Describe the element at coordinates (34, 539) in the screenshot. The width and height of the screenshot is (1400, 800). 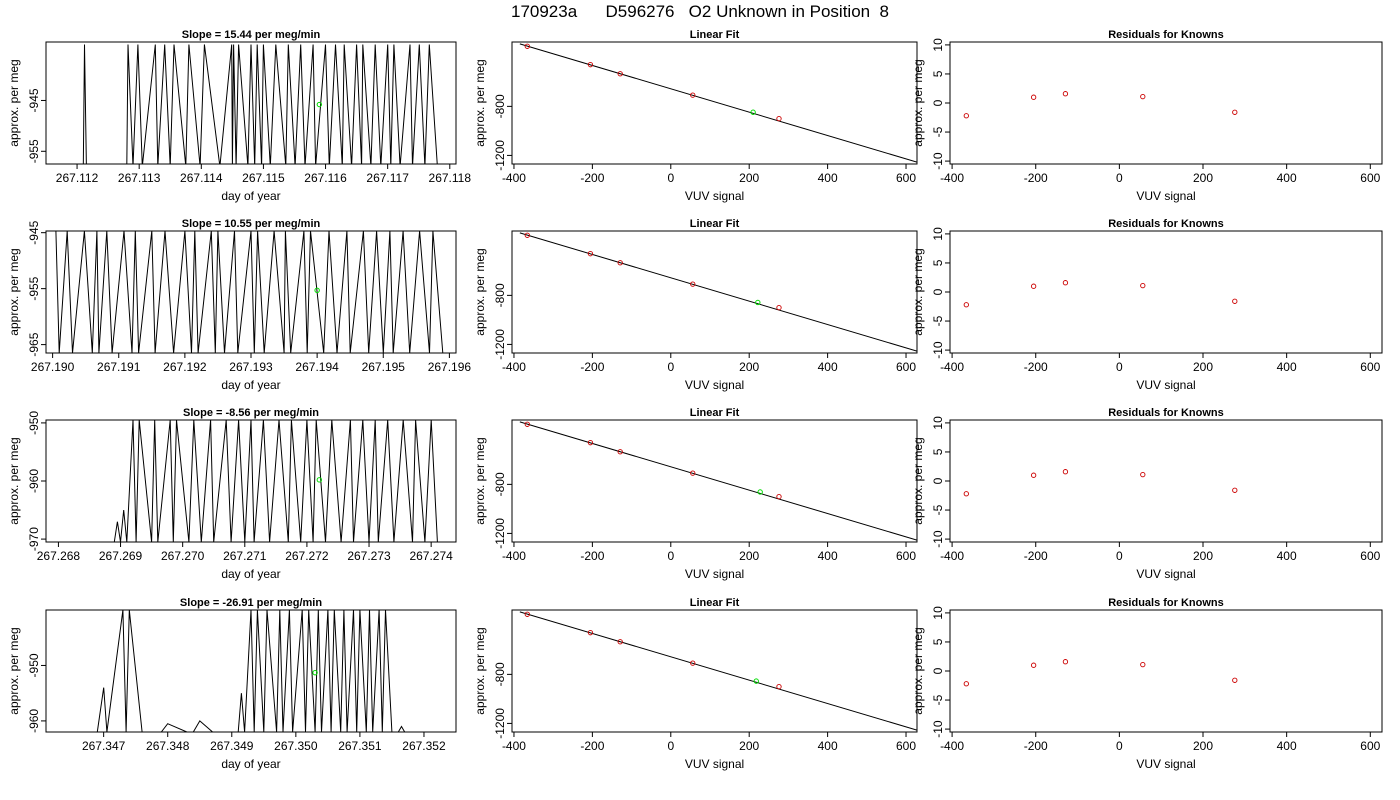
I see `y-tick-label: -970` at that location.